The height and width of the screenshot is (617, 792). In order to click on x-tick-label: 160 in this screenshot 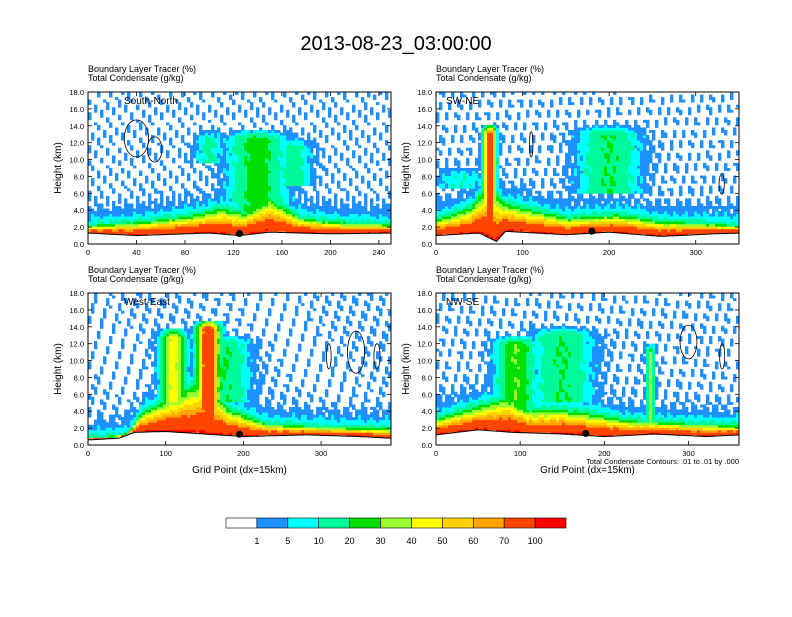, I will do `click(282, 252)`.